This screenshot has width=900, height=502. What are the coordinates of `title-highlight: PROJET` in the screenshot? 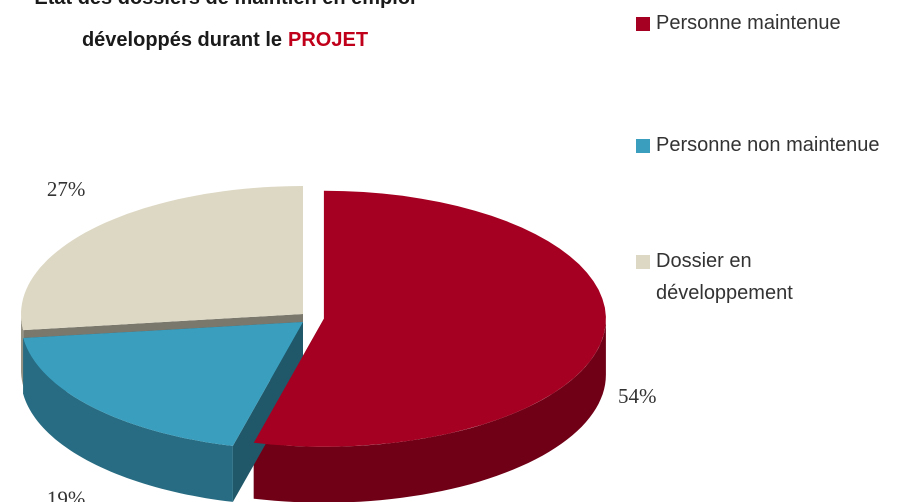 It's located at (328, 40).